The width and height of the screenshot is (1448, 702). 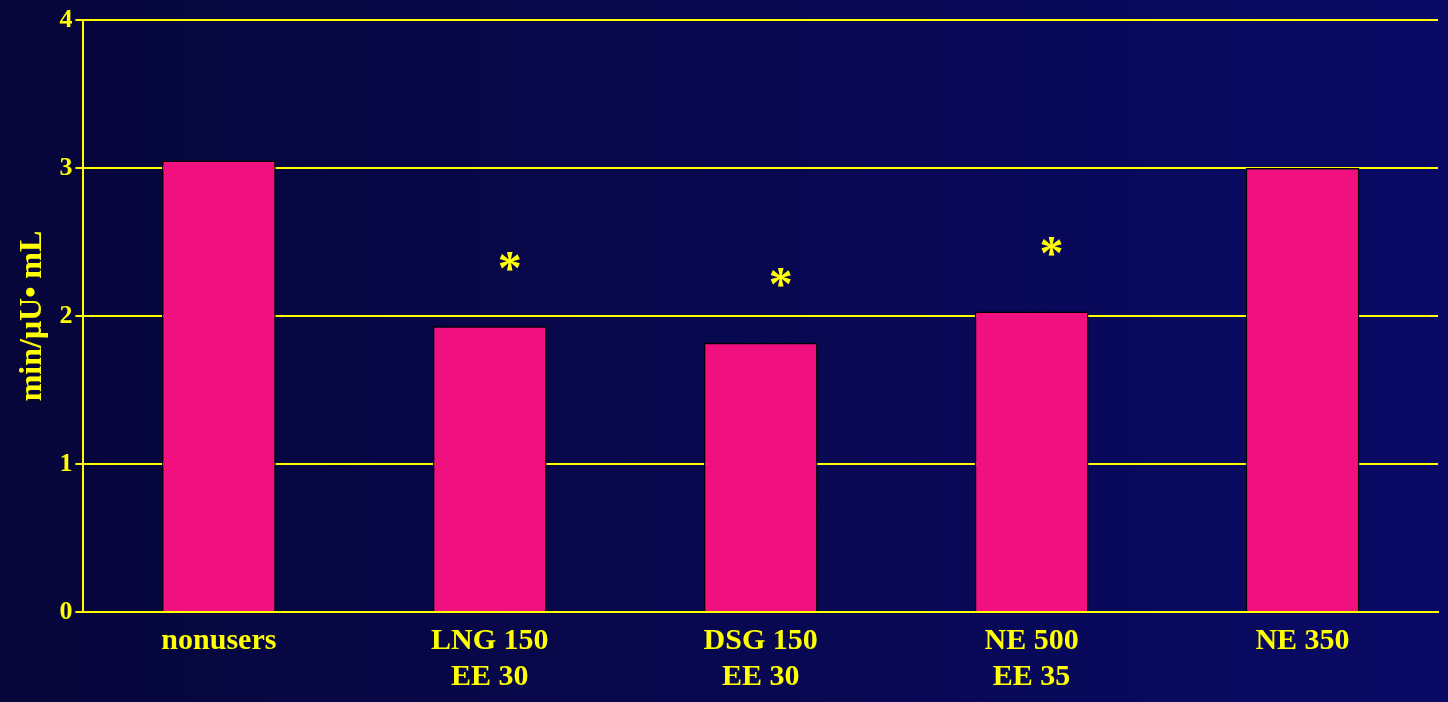 What do you see at coordinates (66, 462) in the screenshot?
I see `y-tick-label: 1` at bounding box center [66, 462].